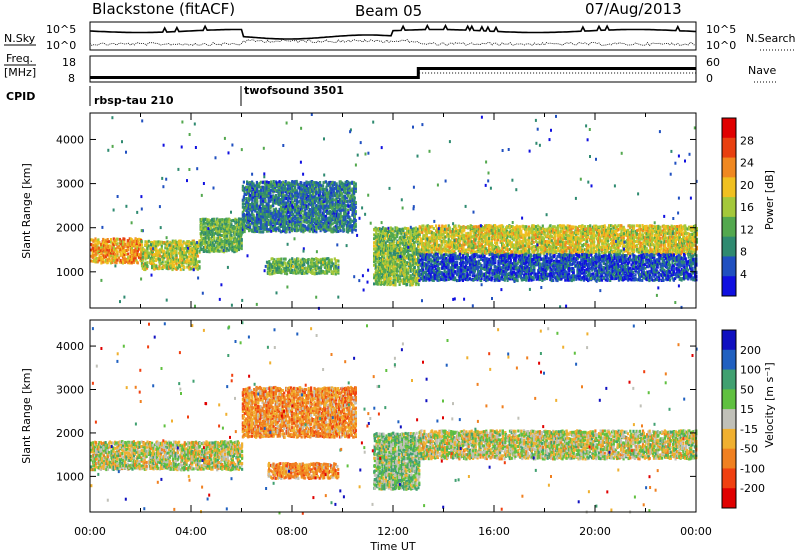 This screenshot has height=554, width=800. Describe the element at coordinates (721, 29) in the screenshot. I see `noise-right-tick-top: 10^5` at that location.